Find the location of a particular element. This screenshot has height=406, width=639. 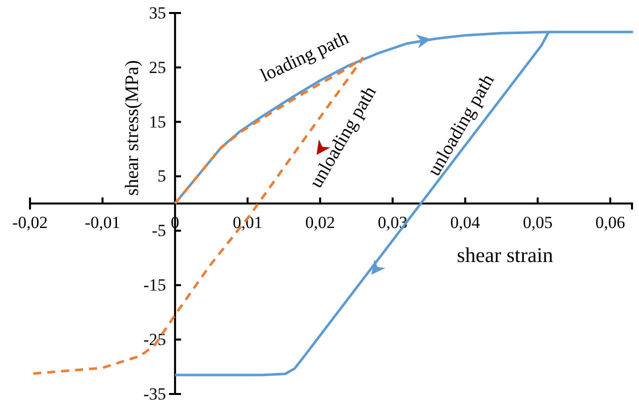

x-axis-title: shear strain is located at coordinates (505, 255).